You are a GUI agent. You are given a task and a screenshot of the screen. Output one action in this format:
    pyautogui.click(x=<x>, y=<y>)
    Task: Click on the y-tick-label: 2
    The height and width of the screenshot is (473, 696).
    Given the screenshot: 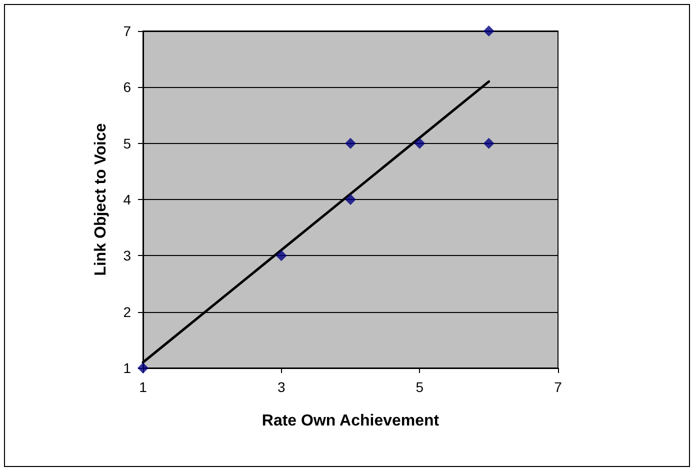 What is the action you would take?
    pyautogui.click(x=127, y=312)
    